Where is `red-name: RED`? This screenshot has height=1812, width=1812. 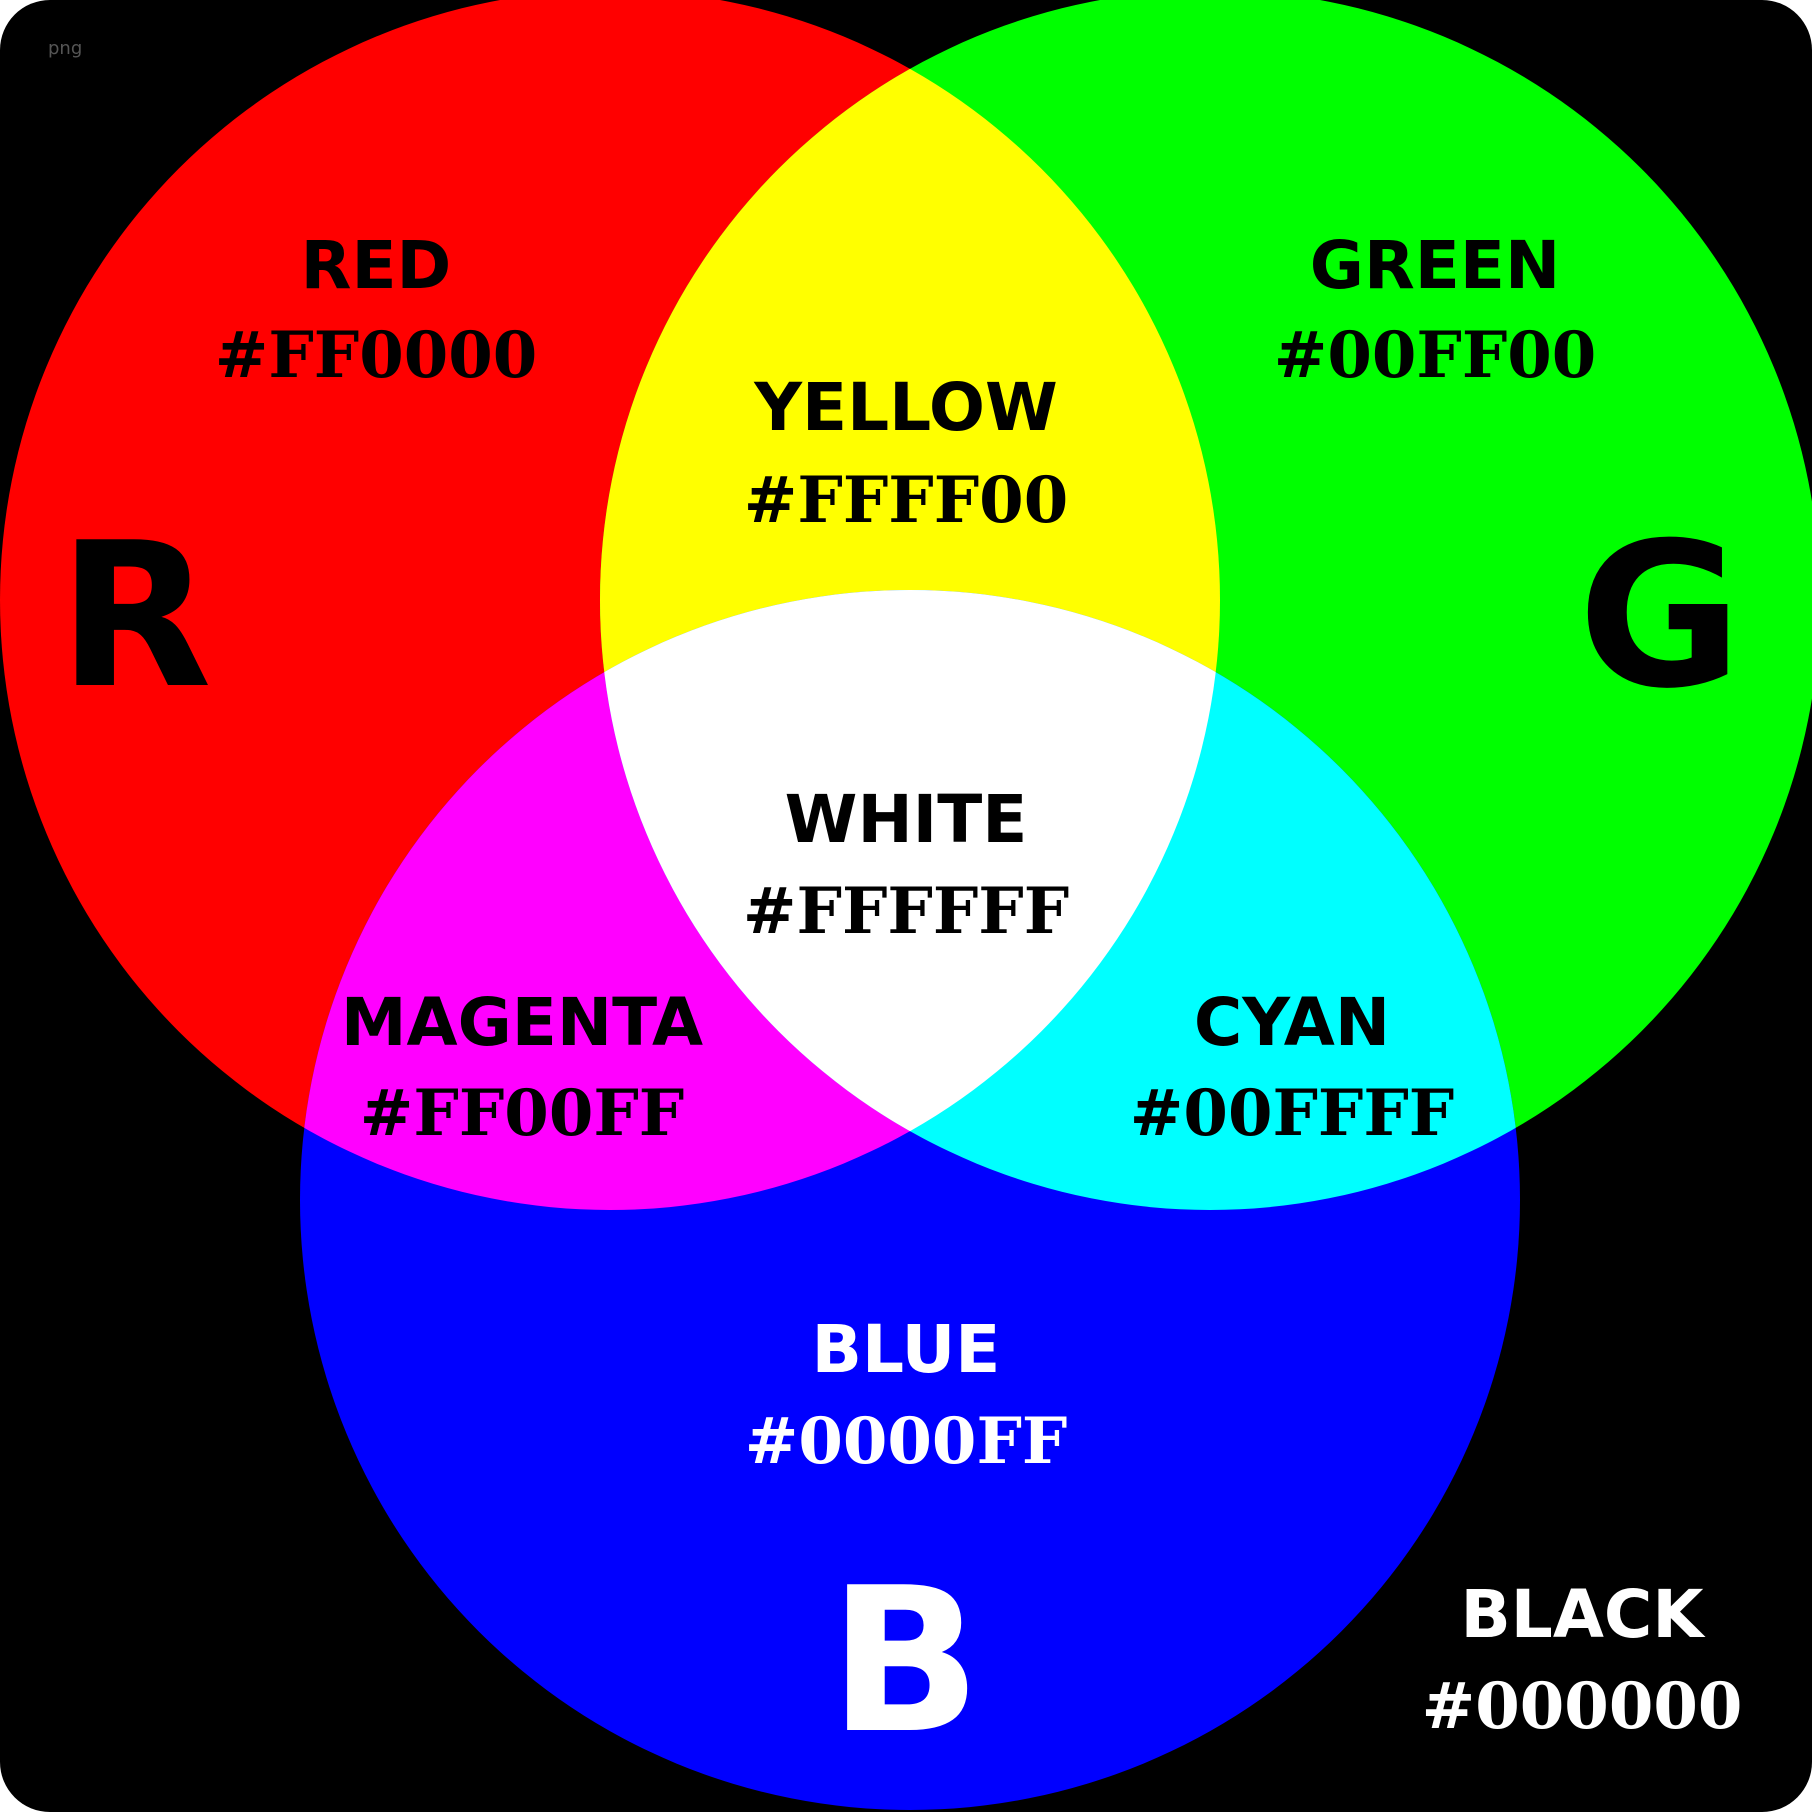
red-name: RED is located at coordinates (376, 265).